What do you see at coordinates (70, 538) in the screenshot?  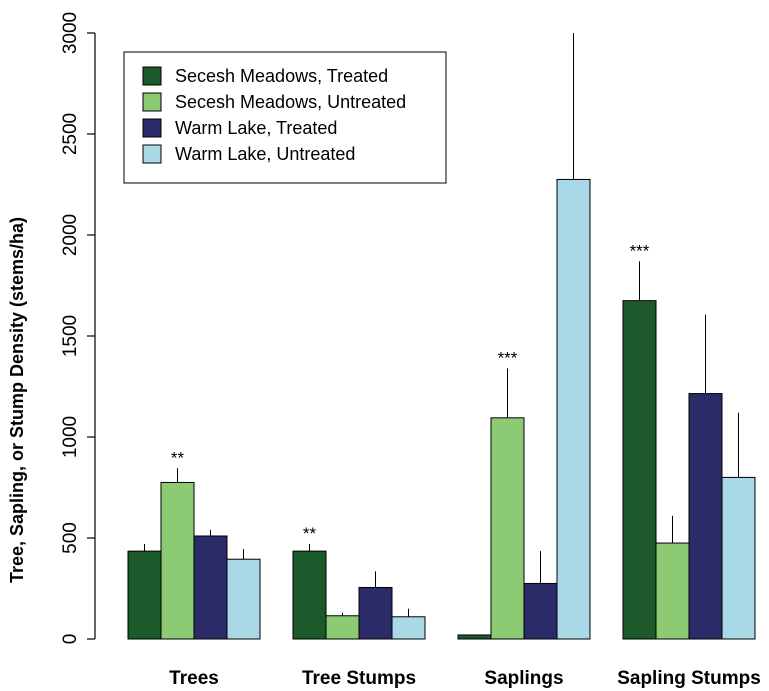 I see `y-tick-label: 500` at bounding box center [70, 538].